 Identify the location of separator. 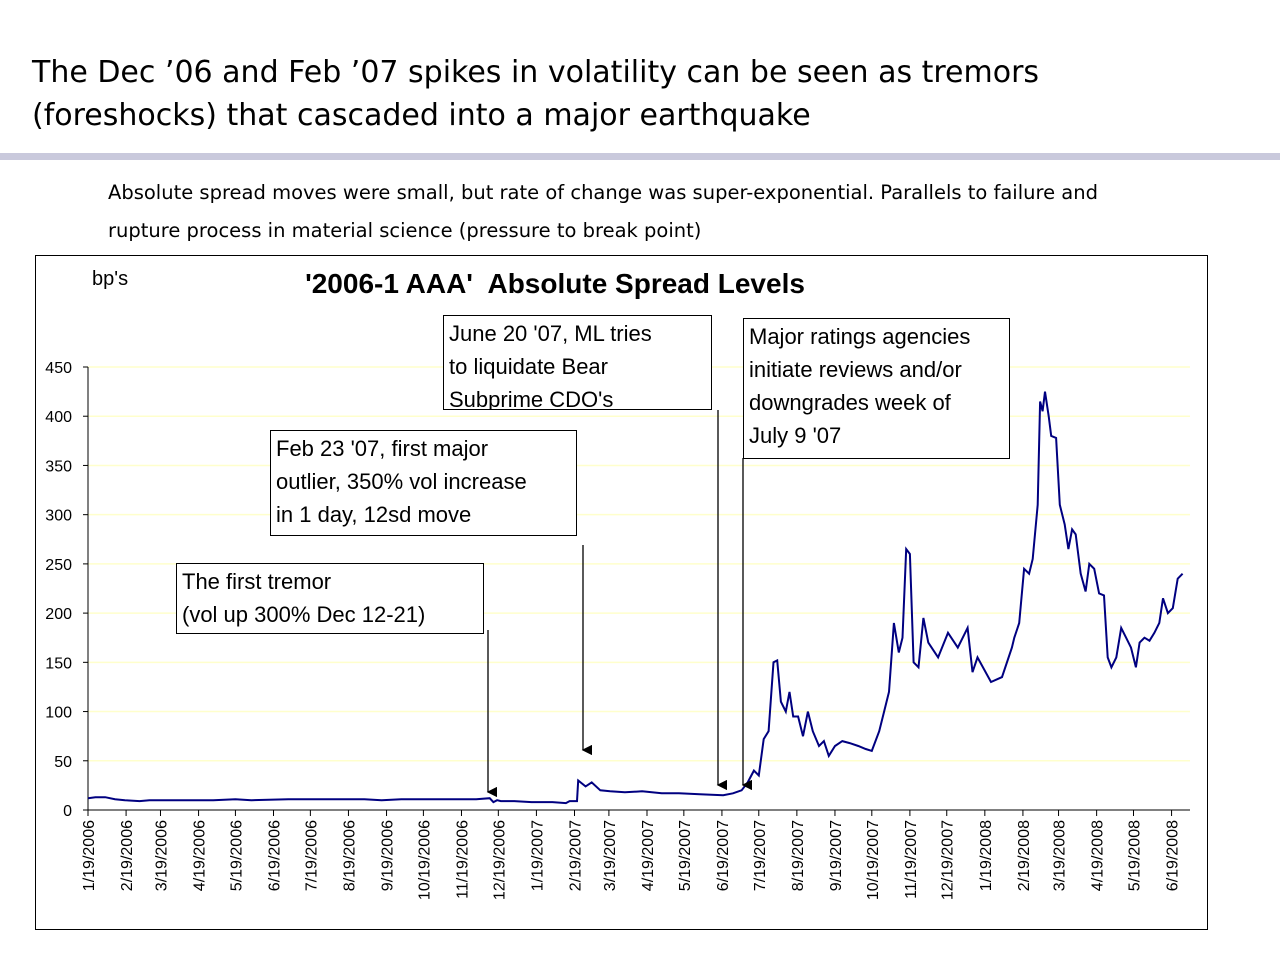
(640, 156).